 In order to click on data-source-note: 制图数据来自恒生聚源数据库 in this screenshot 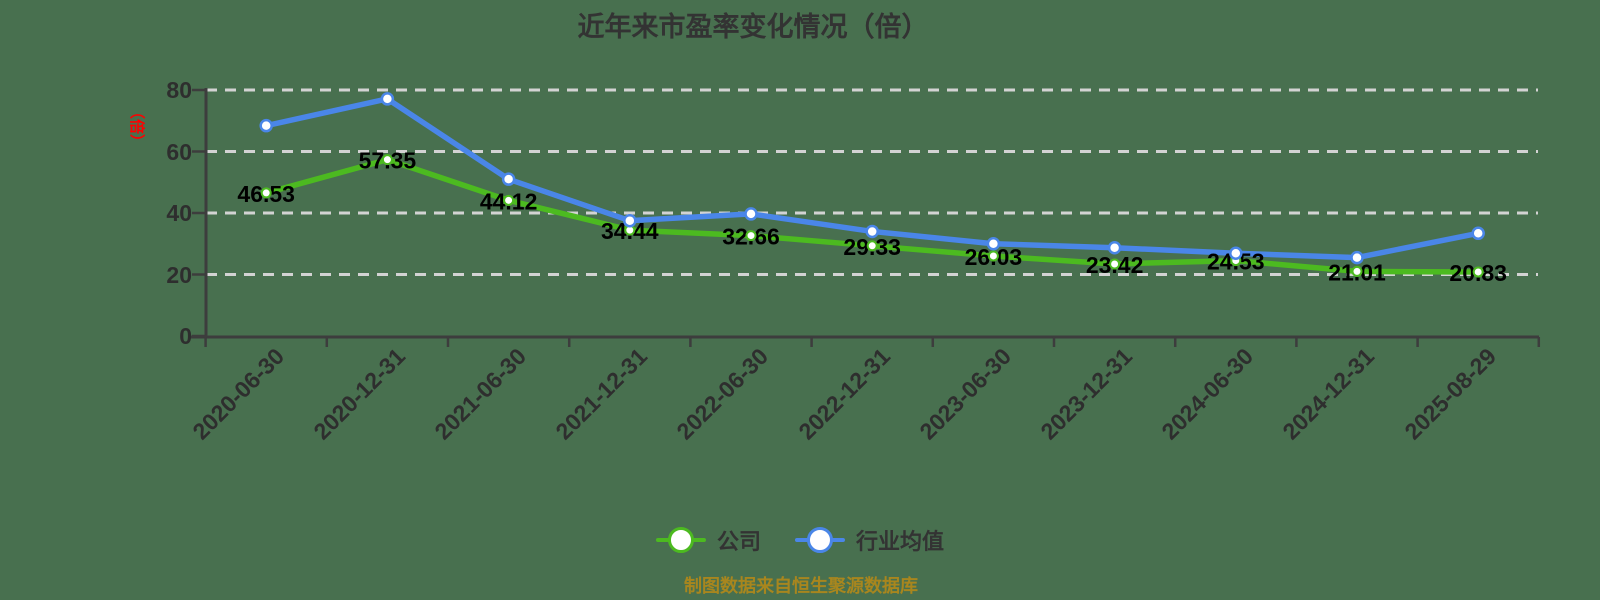, I will do `click(801, 586)`.